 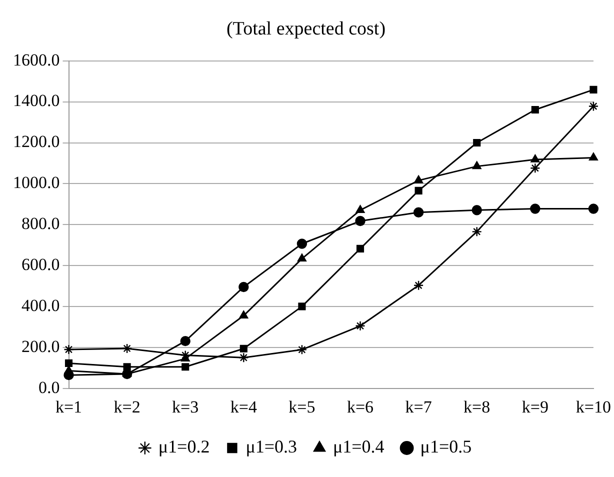 What do you see at coordinates (184, 446) in the screenshot?
I see `legend-label: μ1=0.2` at bounding box center [184, 446].